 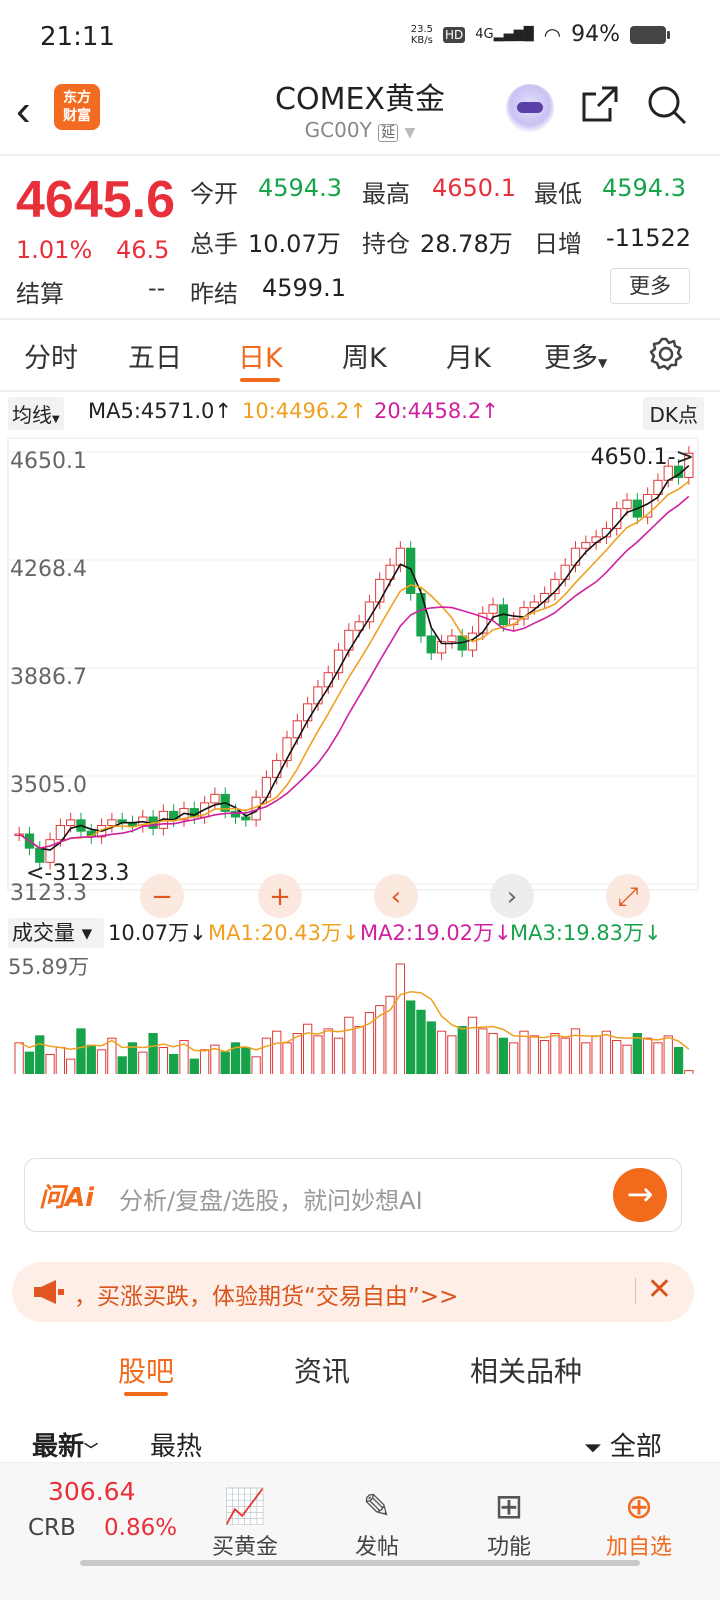 What do you see at coordinates (48, 785) in the screenshot?
I see `y-tick-label: 3505.0` at bounding box center [48, 785].